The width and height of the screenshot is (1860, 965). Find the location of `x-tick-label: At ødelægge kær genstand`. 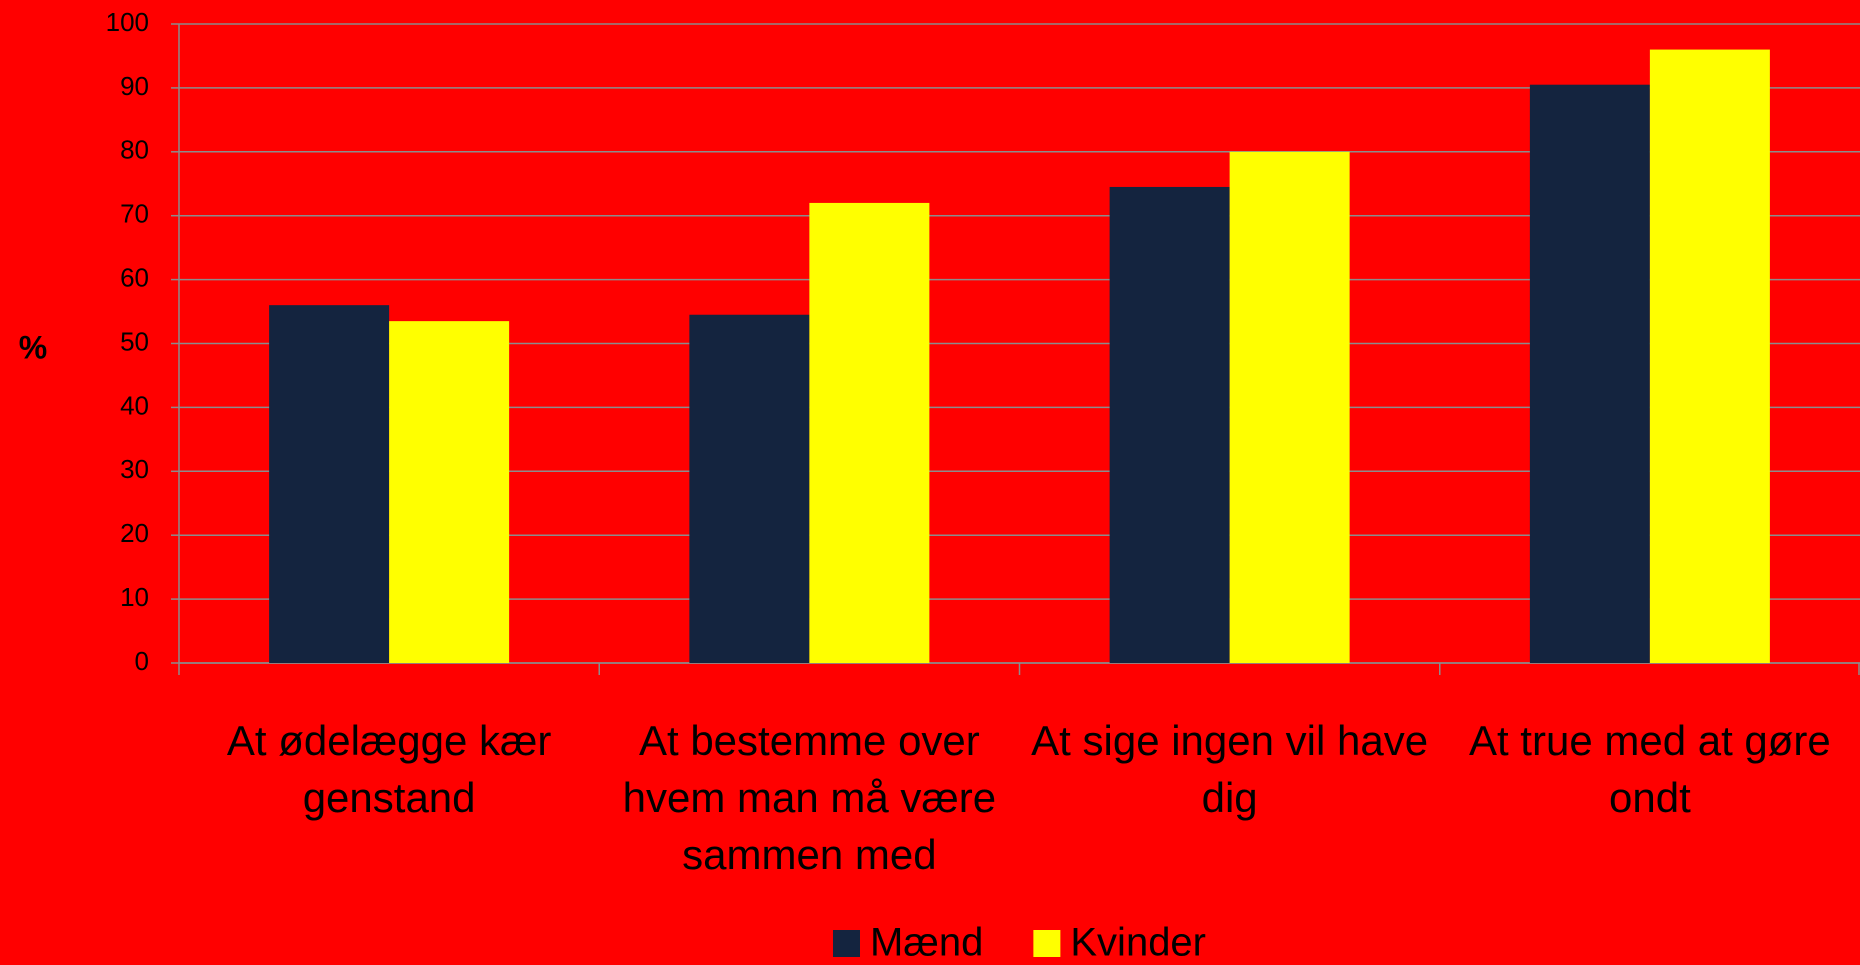

x-tick-label: At ødelægge kær genstand is located at coordinates (389, 769).